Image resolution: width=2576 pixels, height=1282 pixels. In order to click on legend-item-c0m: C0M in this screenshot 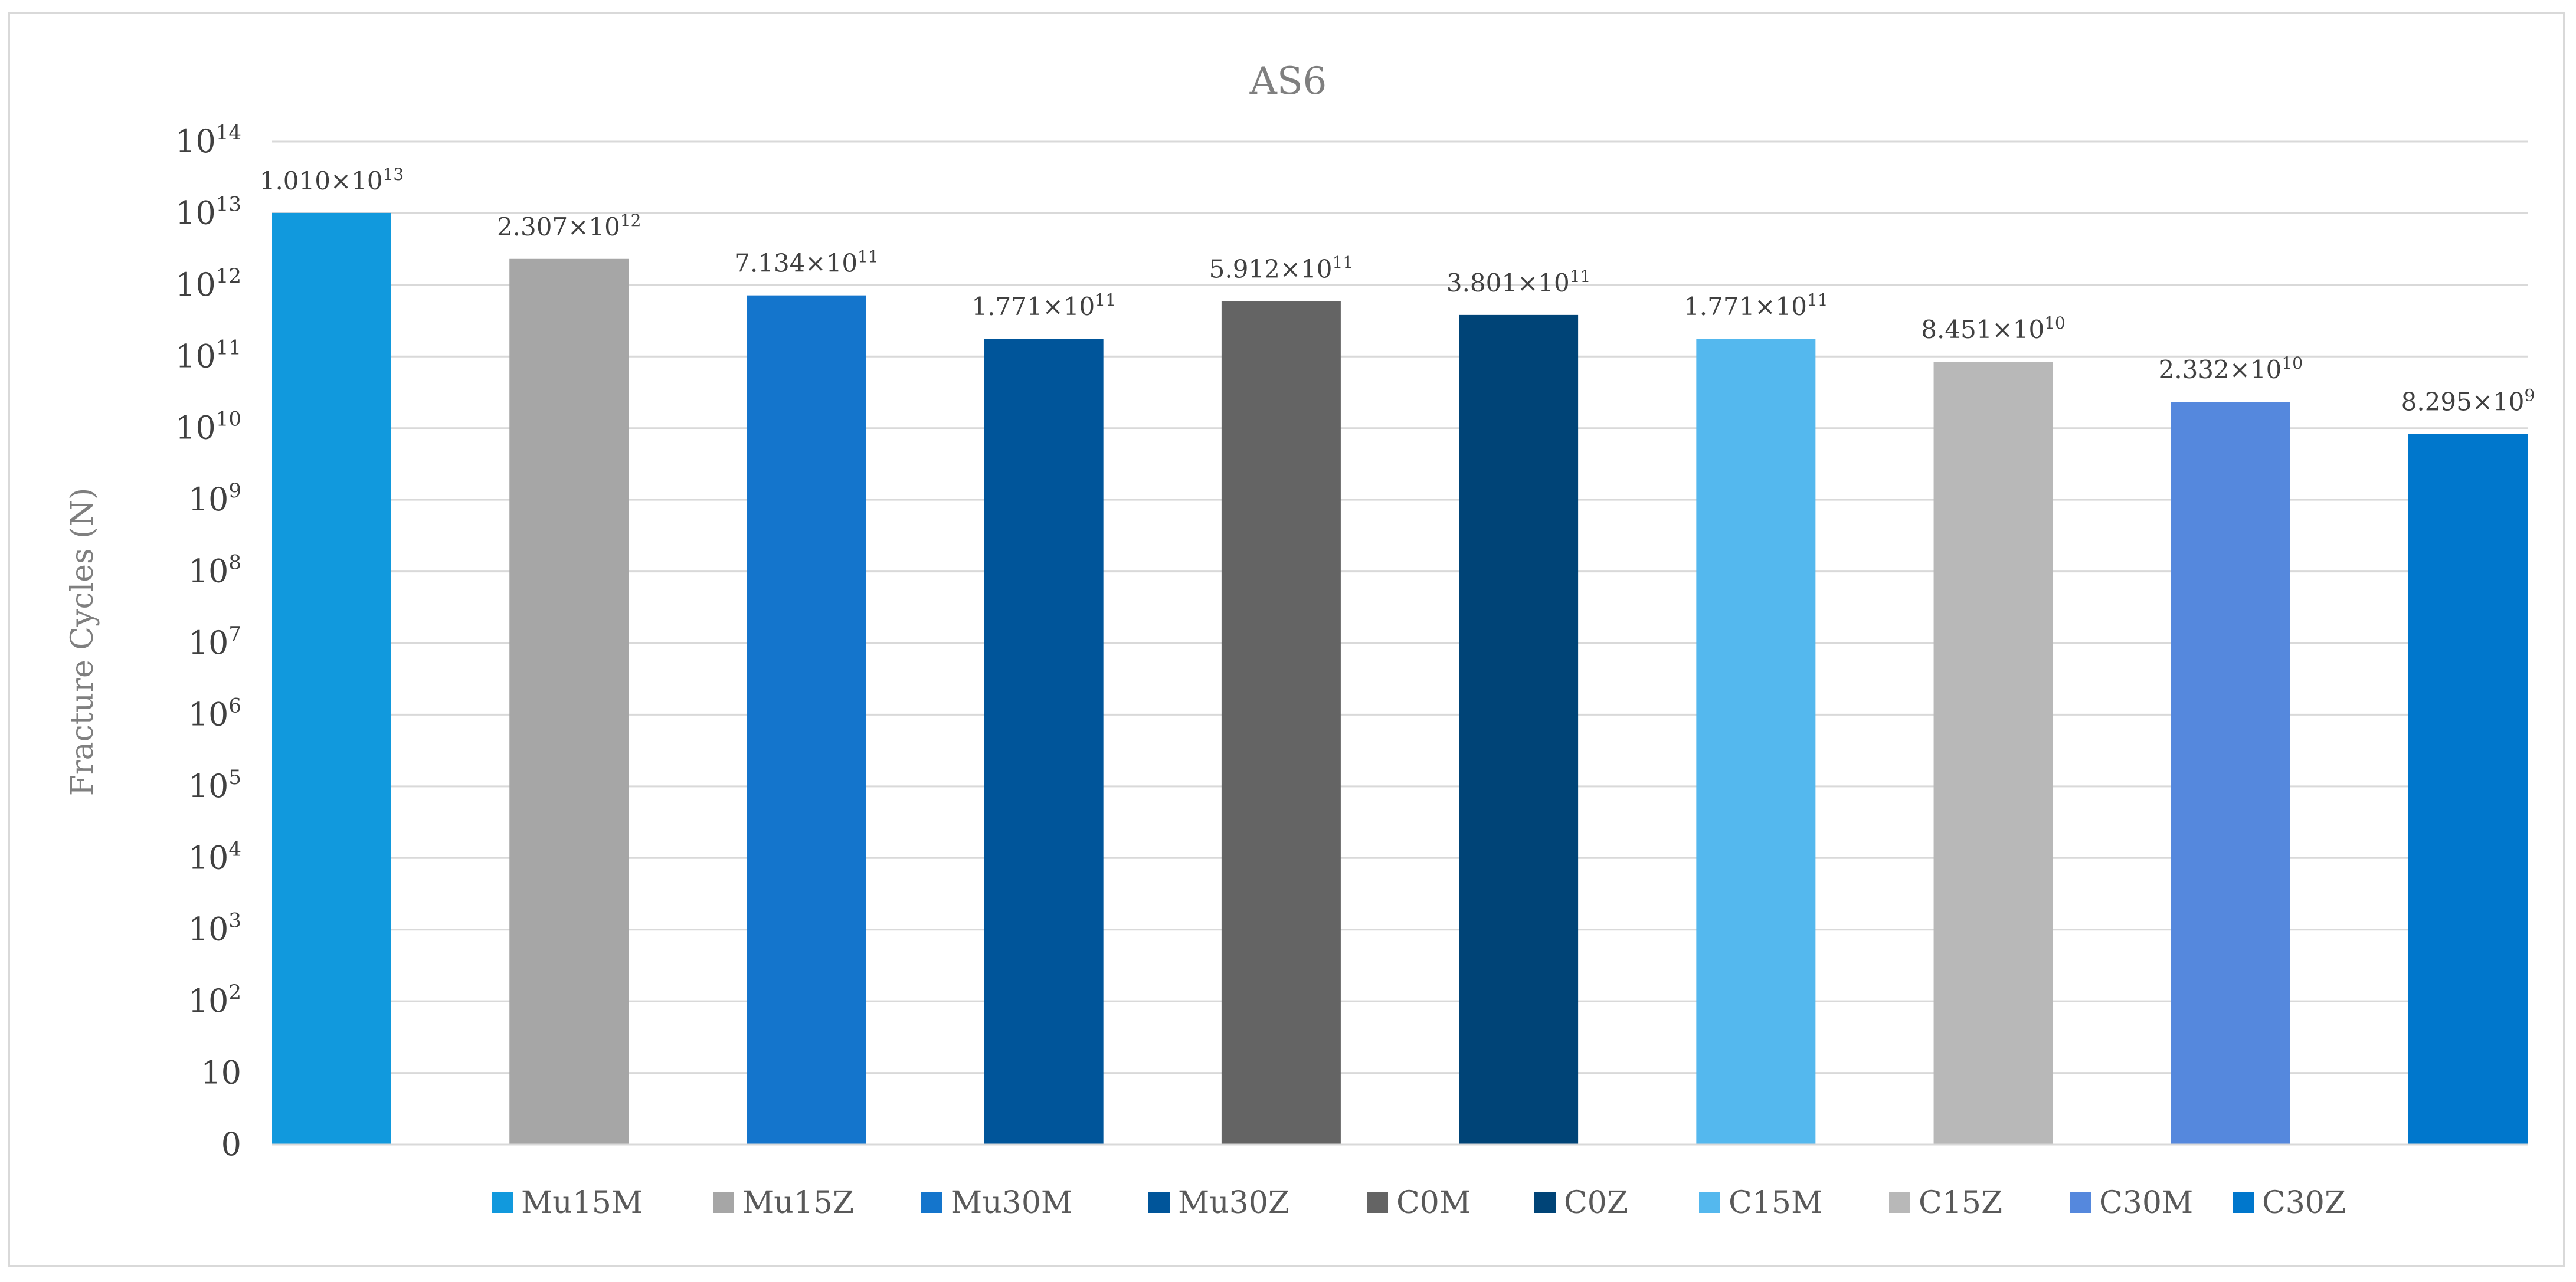, I will do `click(1419, 1203)`.